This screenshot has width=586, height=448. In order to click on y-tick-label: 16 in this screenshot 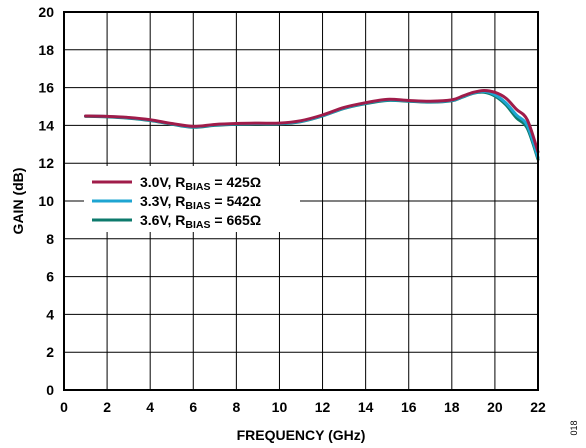, I will do `click(46, 88)`.